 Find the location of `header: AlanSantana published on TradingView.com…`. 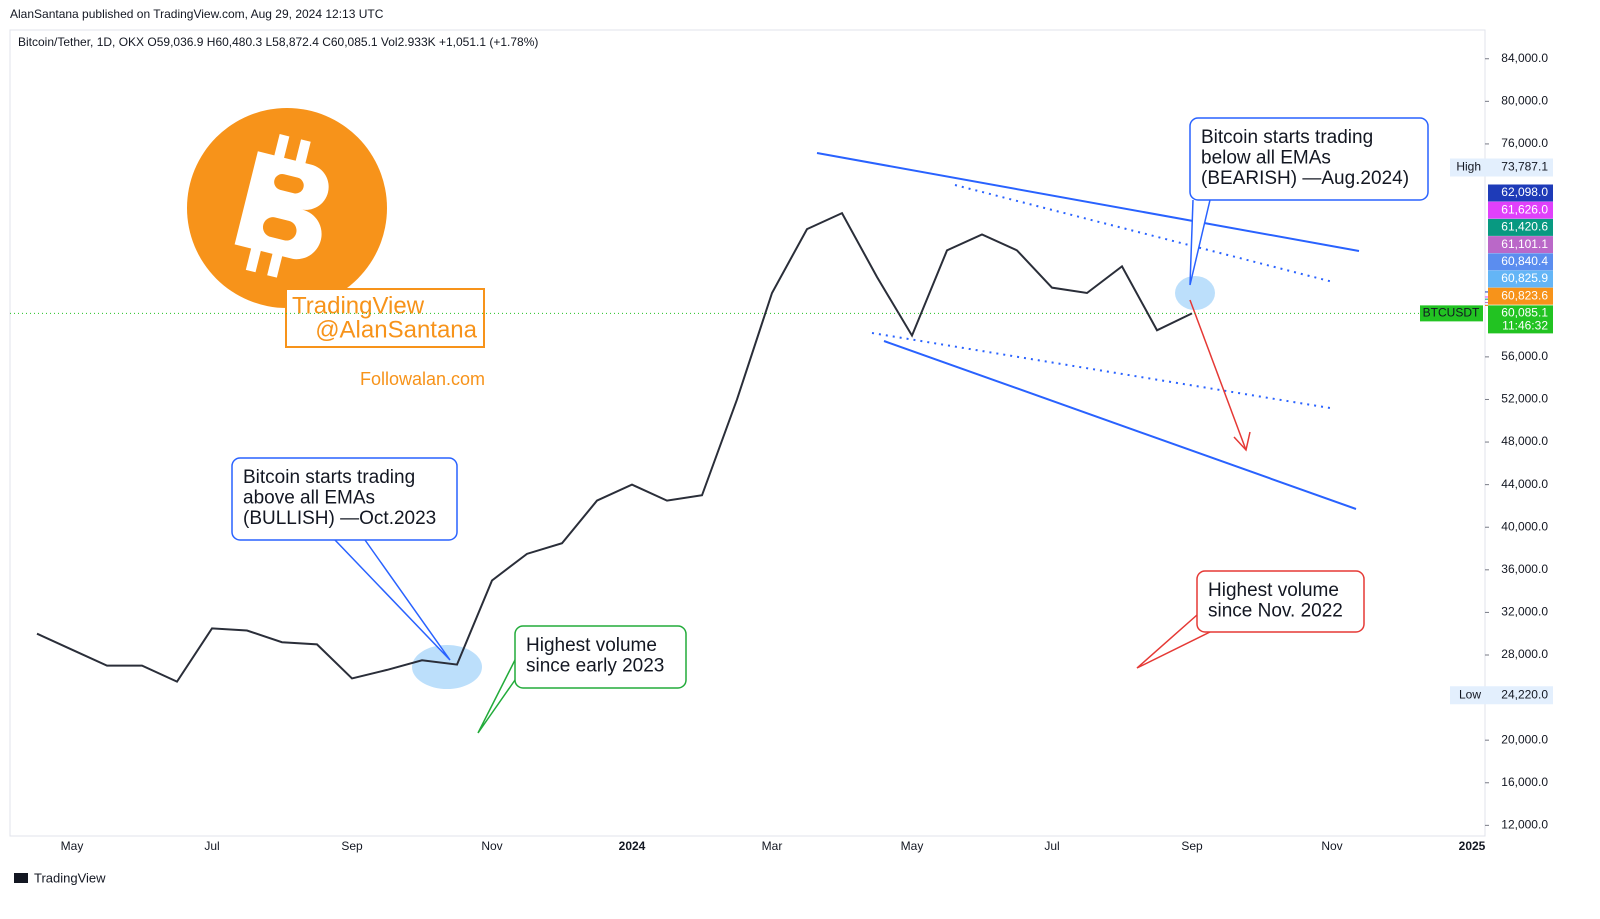

header: AlanSantana published on TradingView.com… is located at coordinates (197, 14).